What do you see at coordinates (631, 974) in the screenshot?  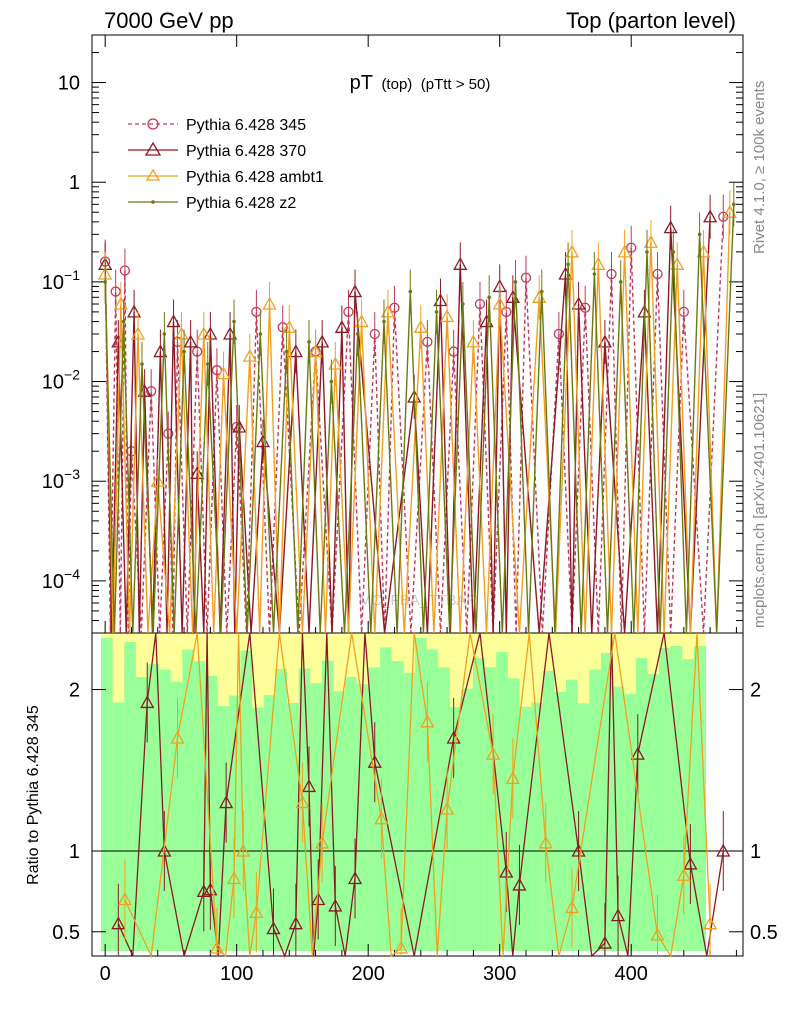 I see `x-tick-label: 400` at bounding box center [631, 974].